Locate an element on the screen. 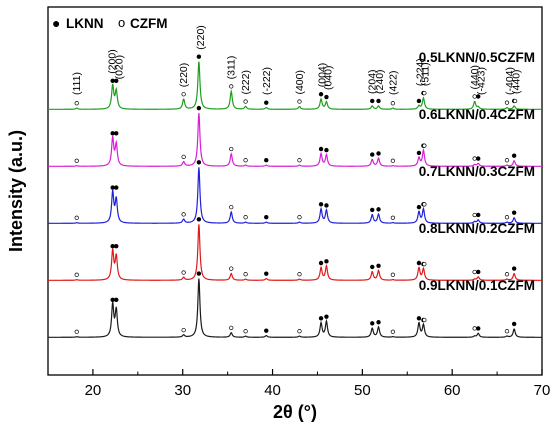  sample-label: 0.6LKNN/0.4CZFM is located at coordinates (477, 114).